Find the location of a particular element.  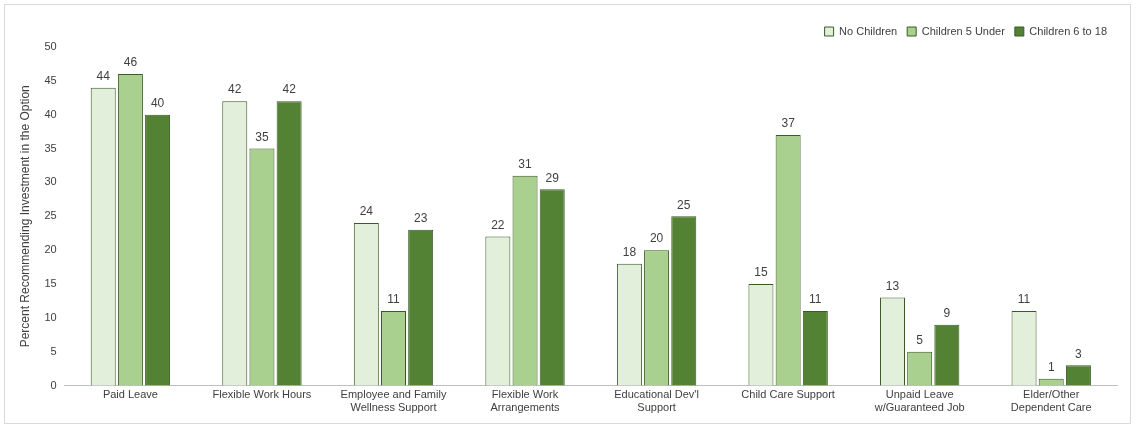

y-tick-label: 35 is located at coordinates (50, 147).